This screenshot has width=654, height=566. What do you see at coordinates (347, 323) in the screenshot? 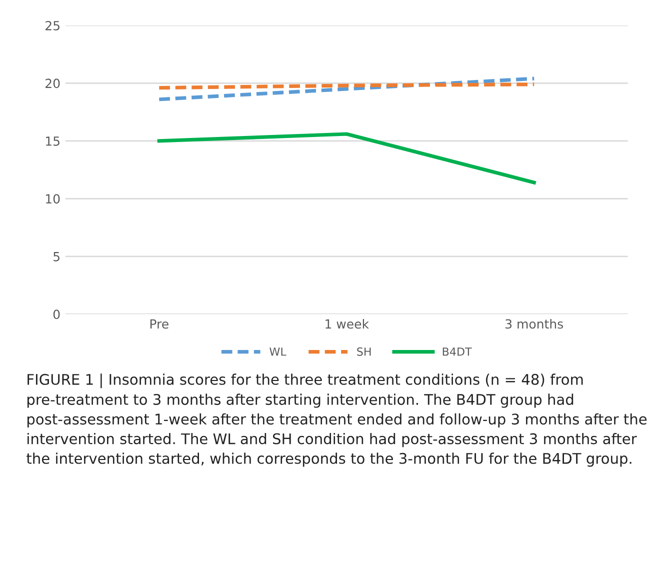
I see `x-tick-label: 1 week` at bounding box center [347, 323].